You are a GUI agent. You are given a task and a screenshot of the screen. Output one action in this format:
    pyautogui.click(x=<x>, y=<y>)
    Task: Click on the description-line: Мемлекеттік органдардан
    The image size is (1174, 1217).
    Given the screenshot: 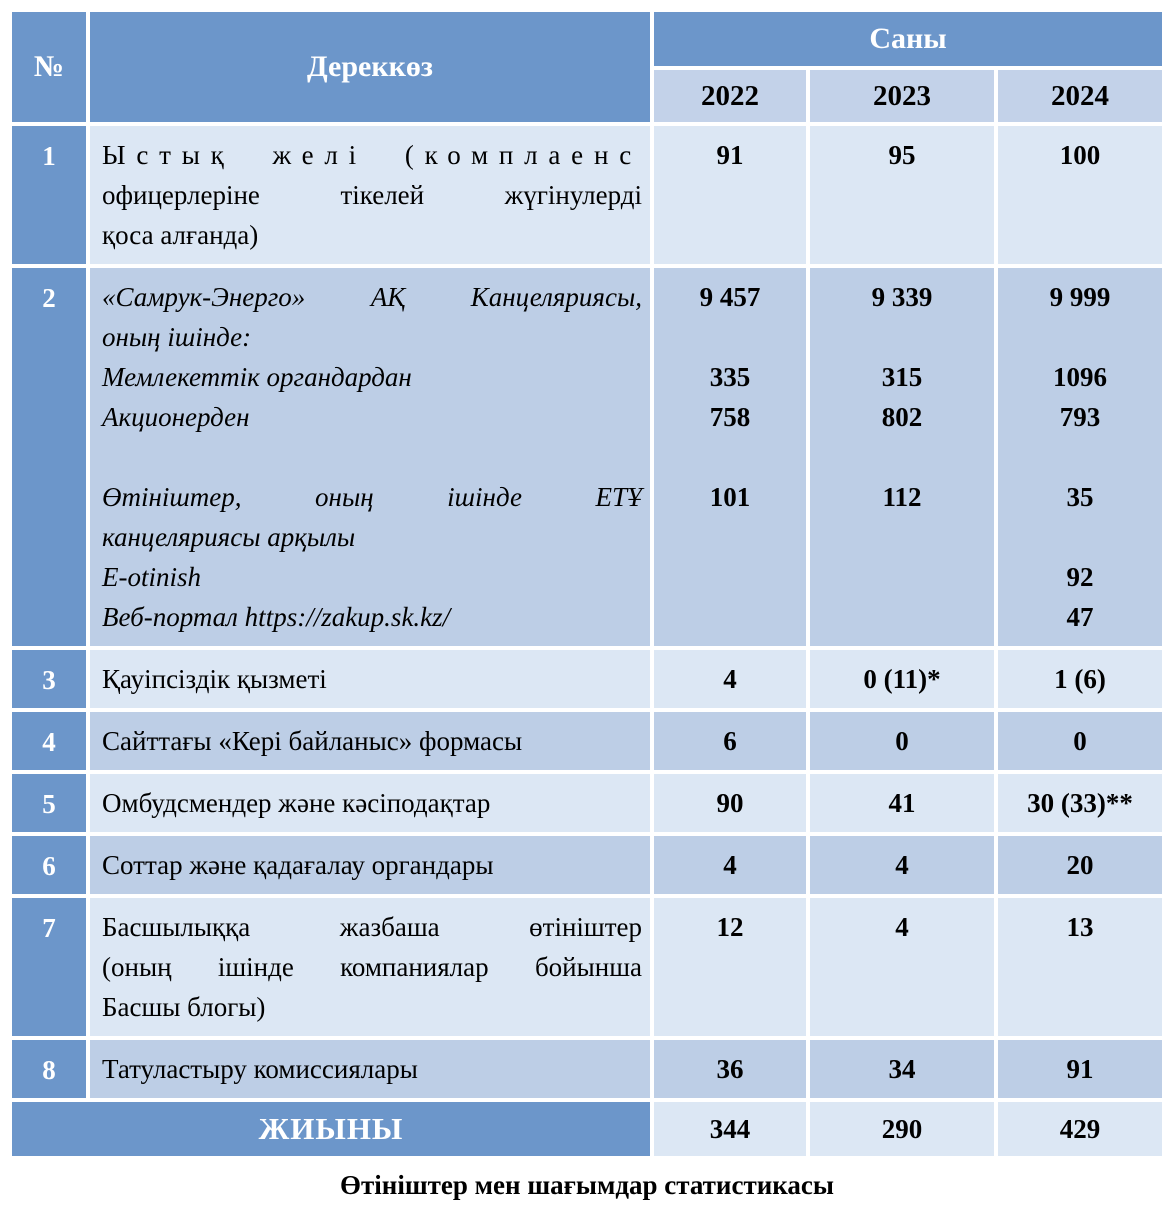 What is the action you would take?
    pyautogui.click(x=257, y=377)
    